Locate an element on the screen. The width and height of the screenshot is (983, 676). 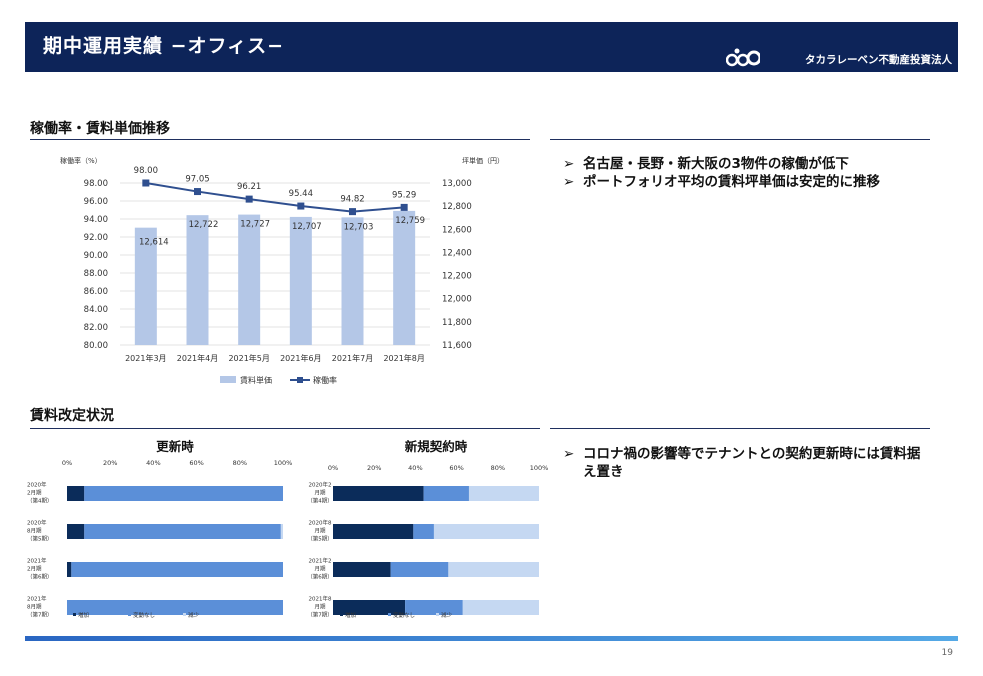
bullet-item: ➢ ポートフォリオ平均の賃料坪単価は安定的に推移 is located at coordinates (721, 182).